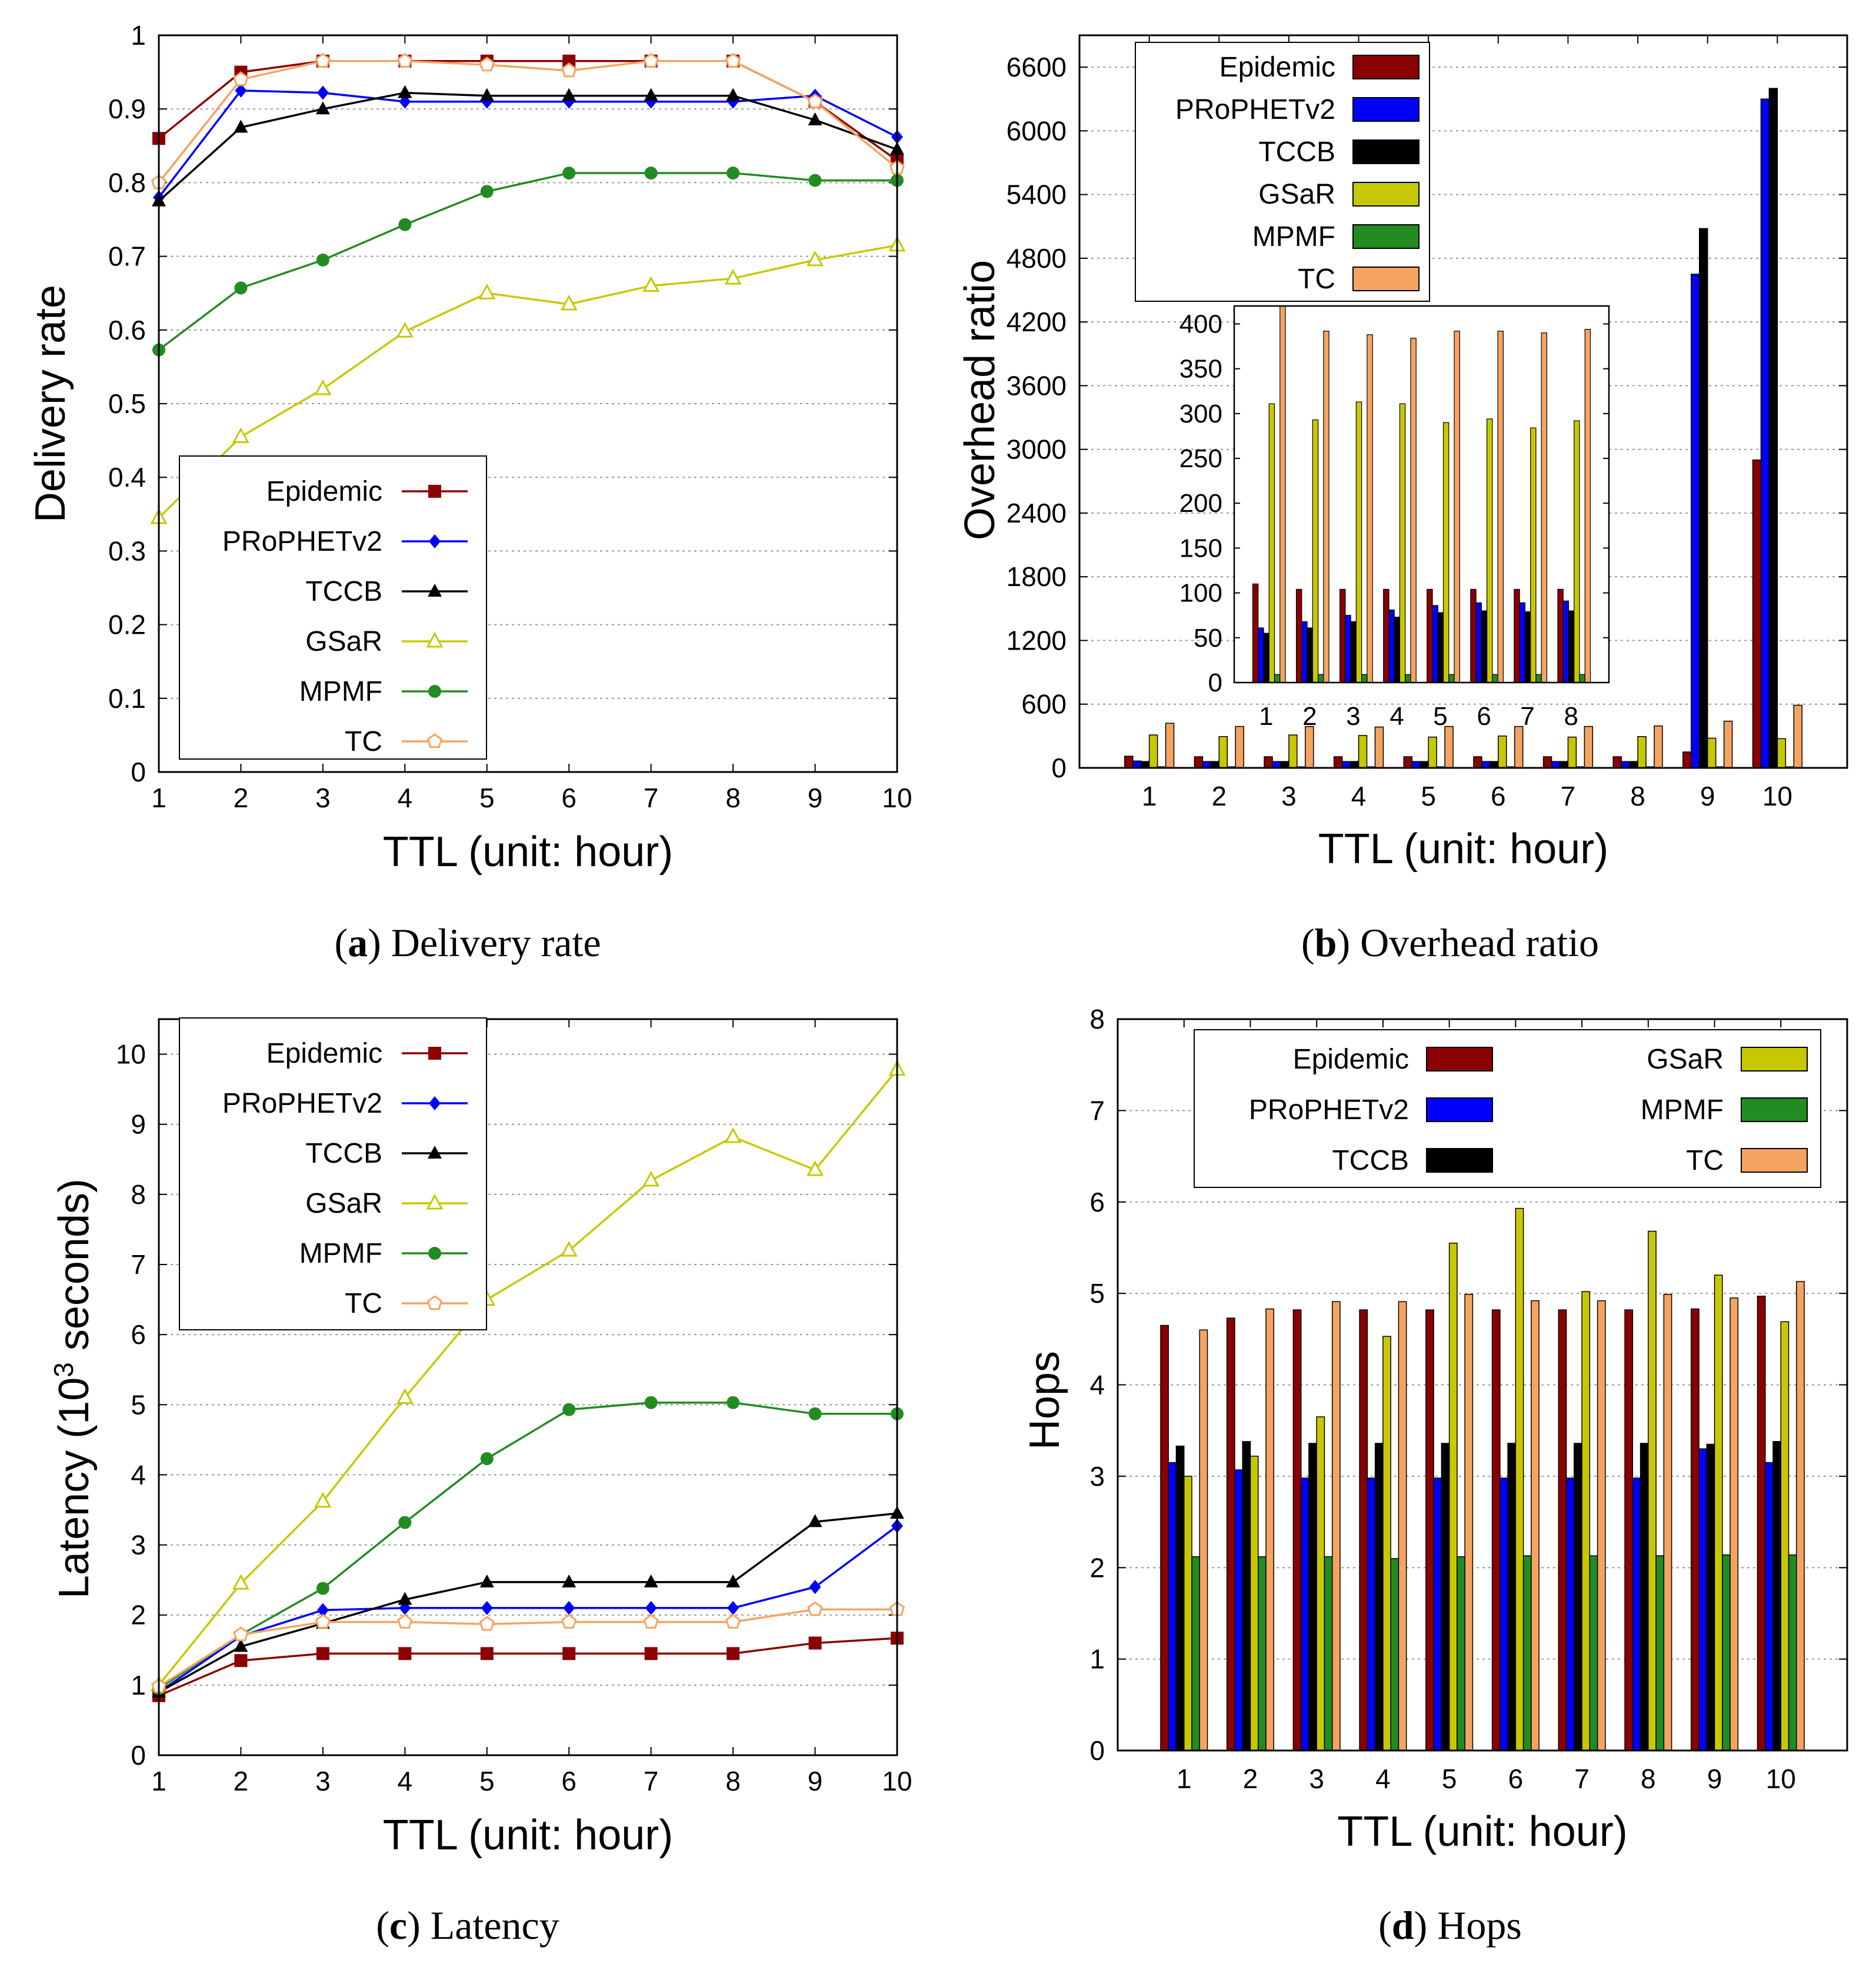 This screenshot has height=1980, width=1876. What do you see at coordinates (1571, 716) in the screenshot?
I see `inset-x-tick-label: 8` at bounding box center [1571, 716].